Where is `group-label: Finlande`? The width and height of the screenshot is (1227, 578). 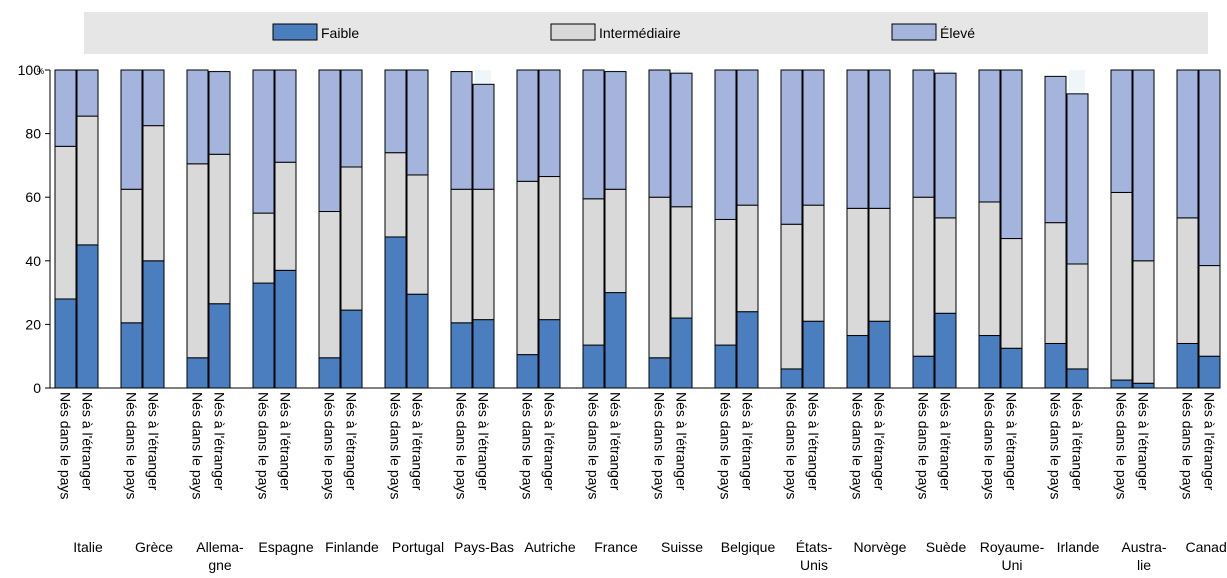 group-label: Finlande is located at coordinates (352, 547).